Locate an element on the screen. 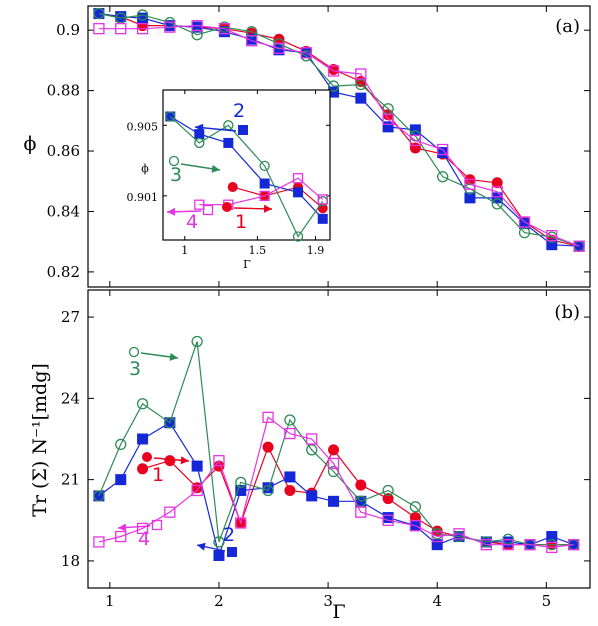  y-tick-label: 0.9 is located at coordinates (68, 30).